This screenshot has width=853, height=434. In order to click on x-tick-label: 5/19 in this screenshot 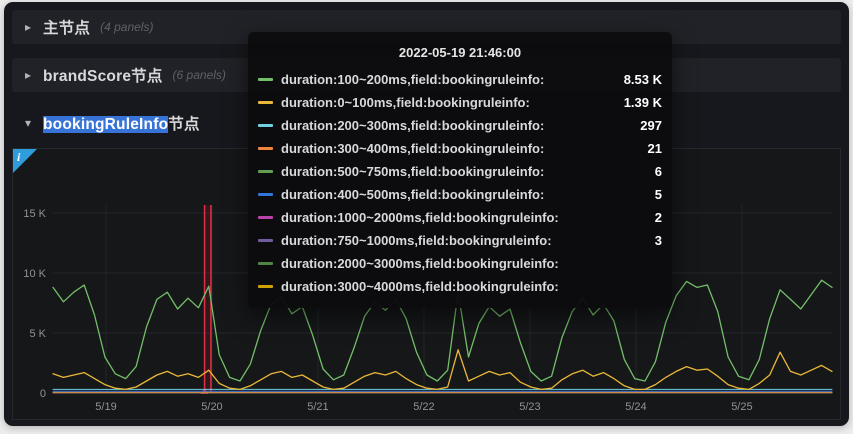, I will do `click(105, 407)`.